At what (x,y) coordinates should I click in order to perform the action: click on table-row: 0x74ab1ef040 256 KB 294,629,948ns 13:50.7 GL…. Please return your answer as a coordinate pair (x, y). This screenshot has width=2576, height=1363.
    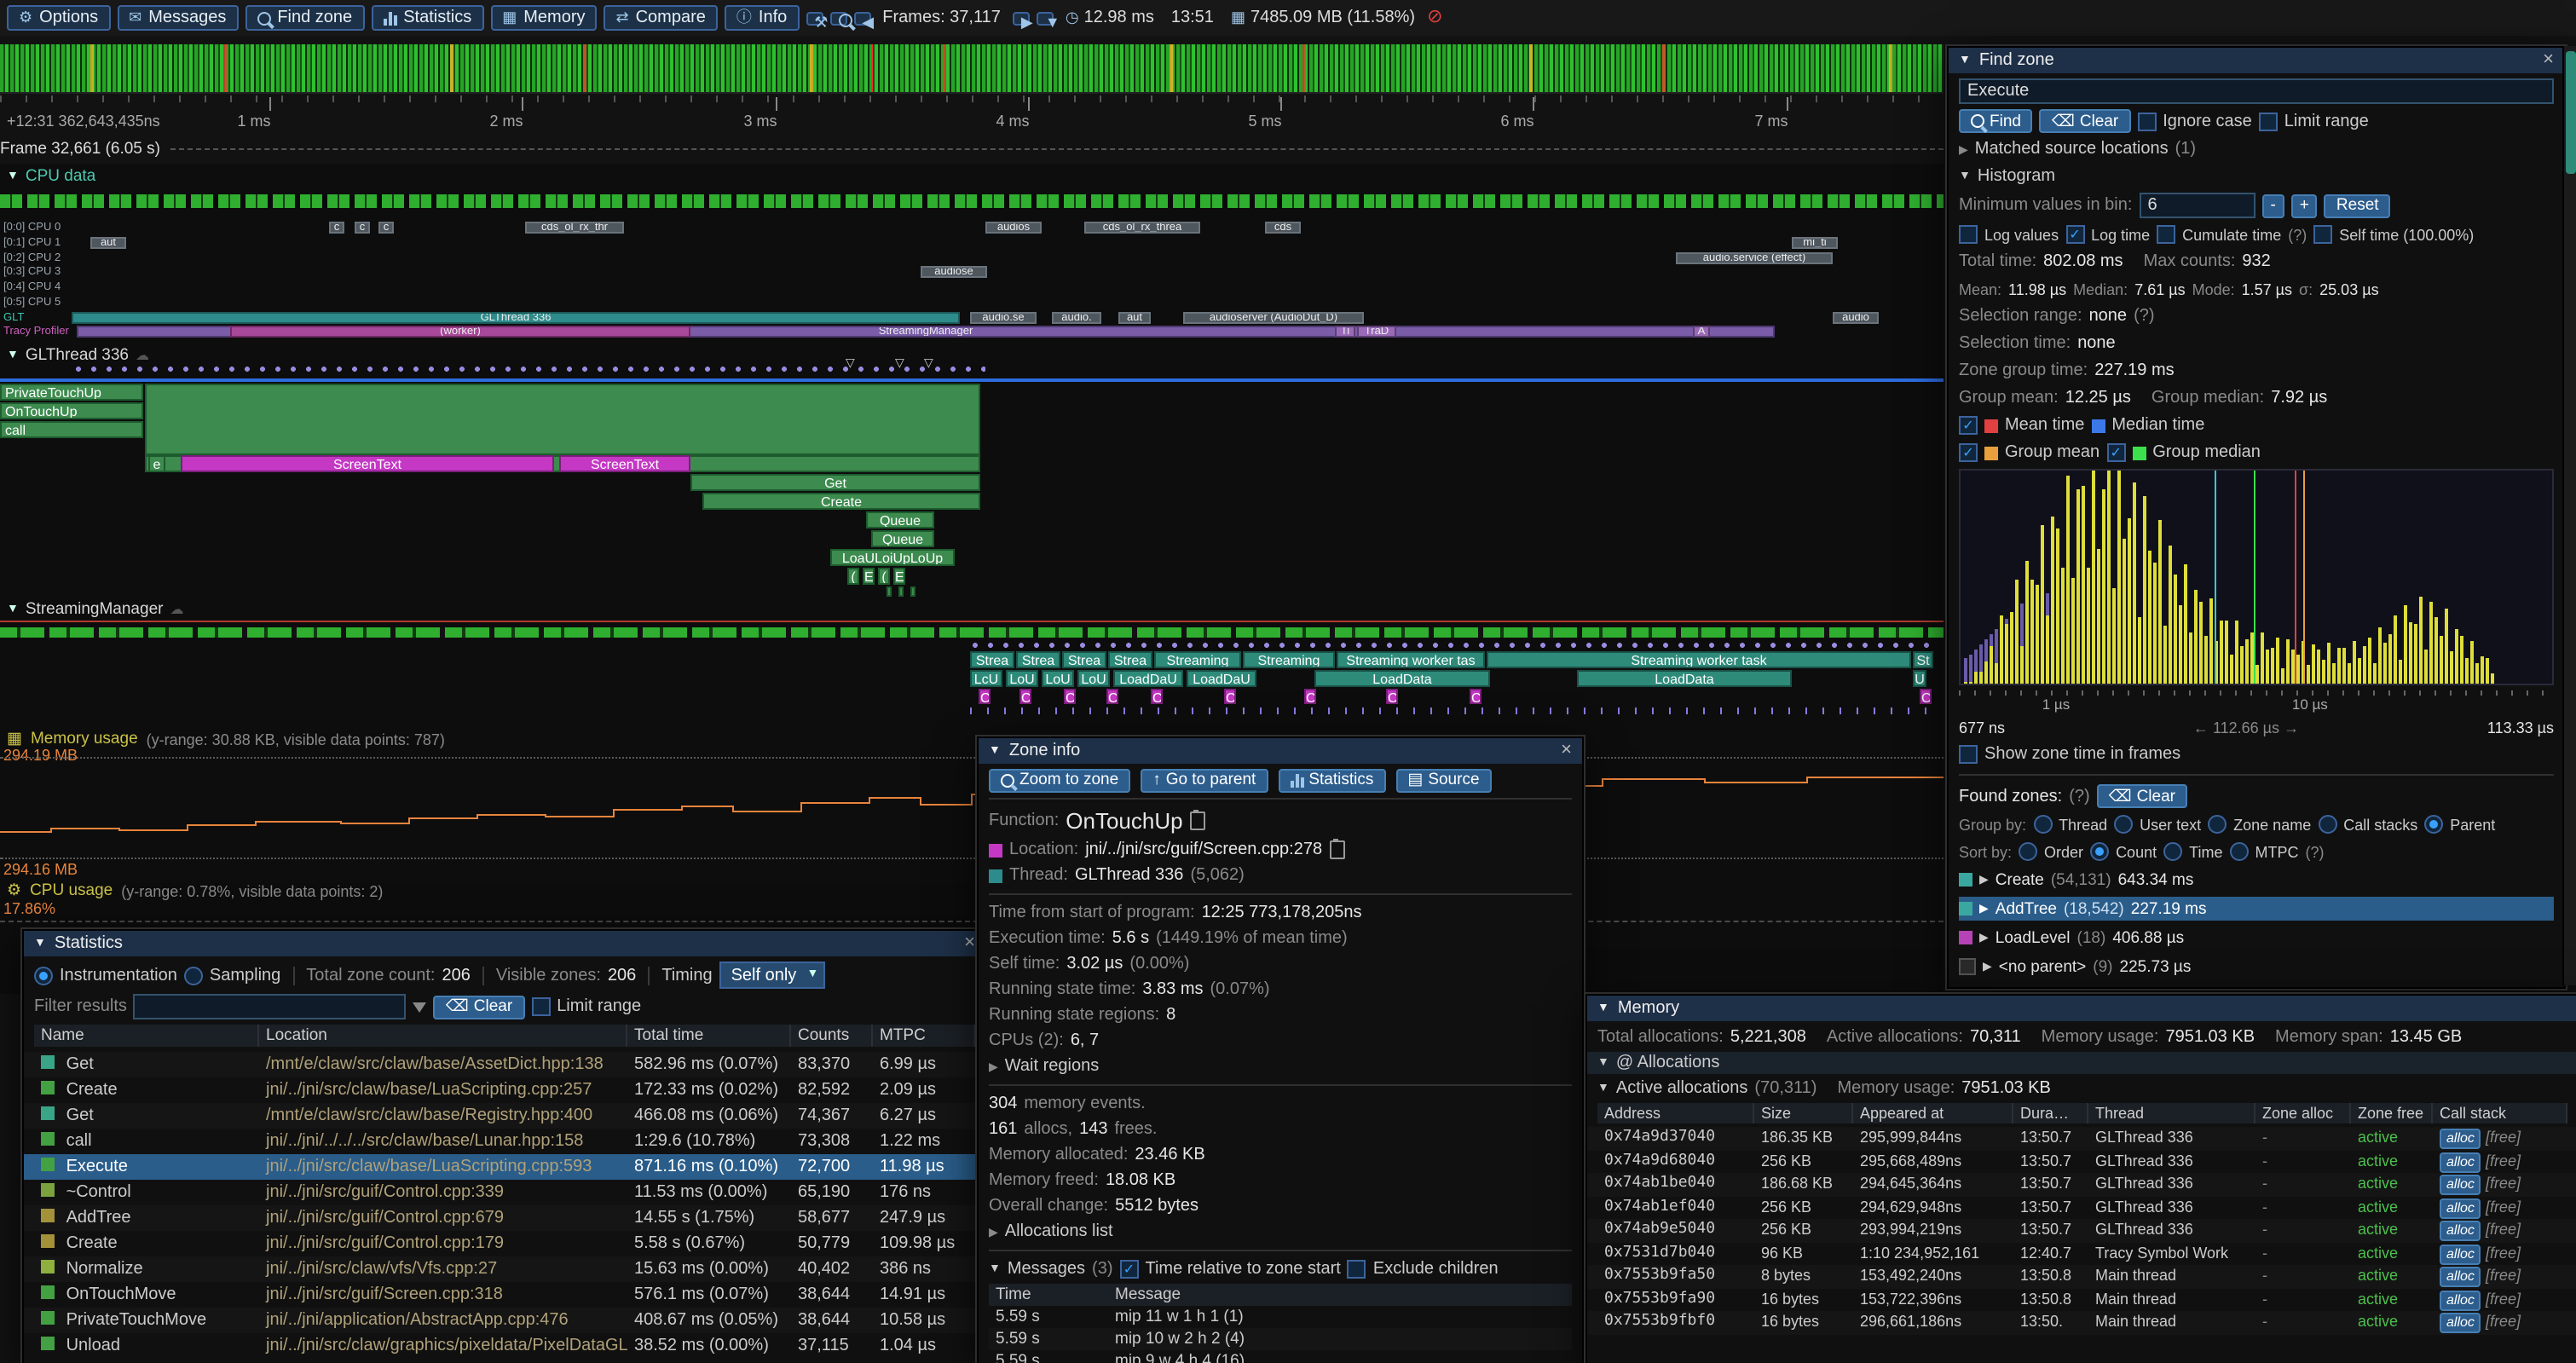
    Looking at the image, I should click on (2081, 1207).